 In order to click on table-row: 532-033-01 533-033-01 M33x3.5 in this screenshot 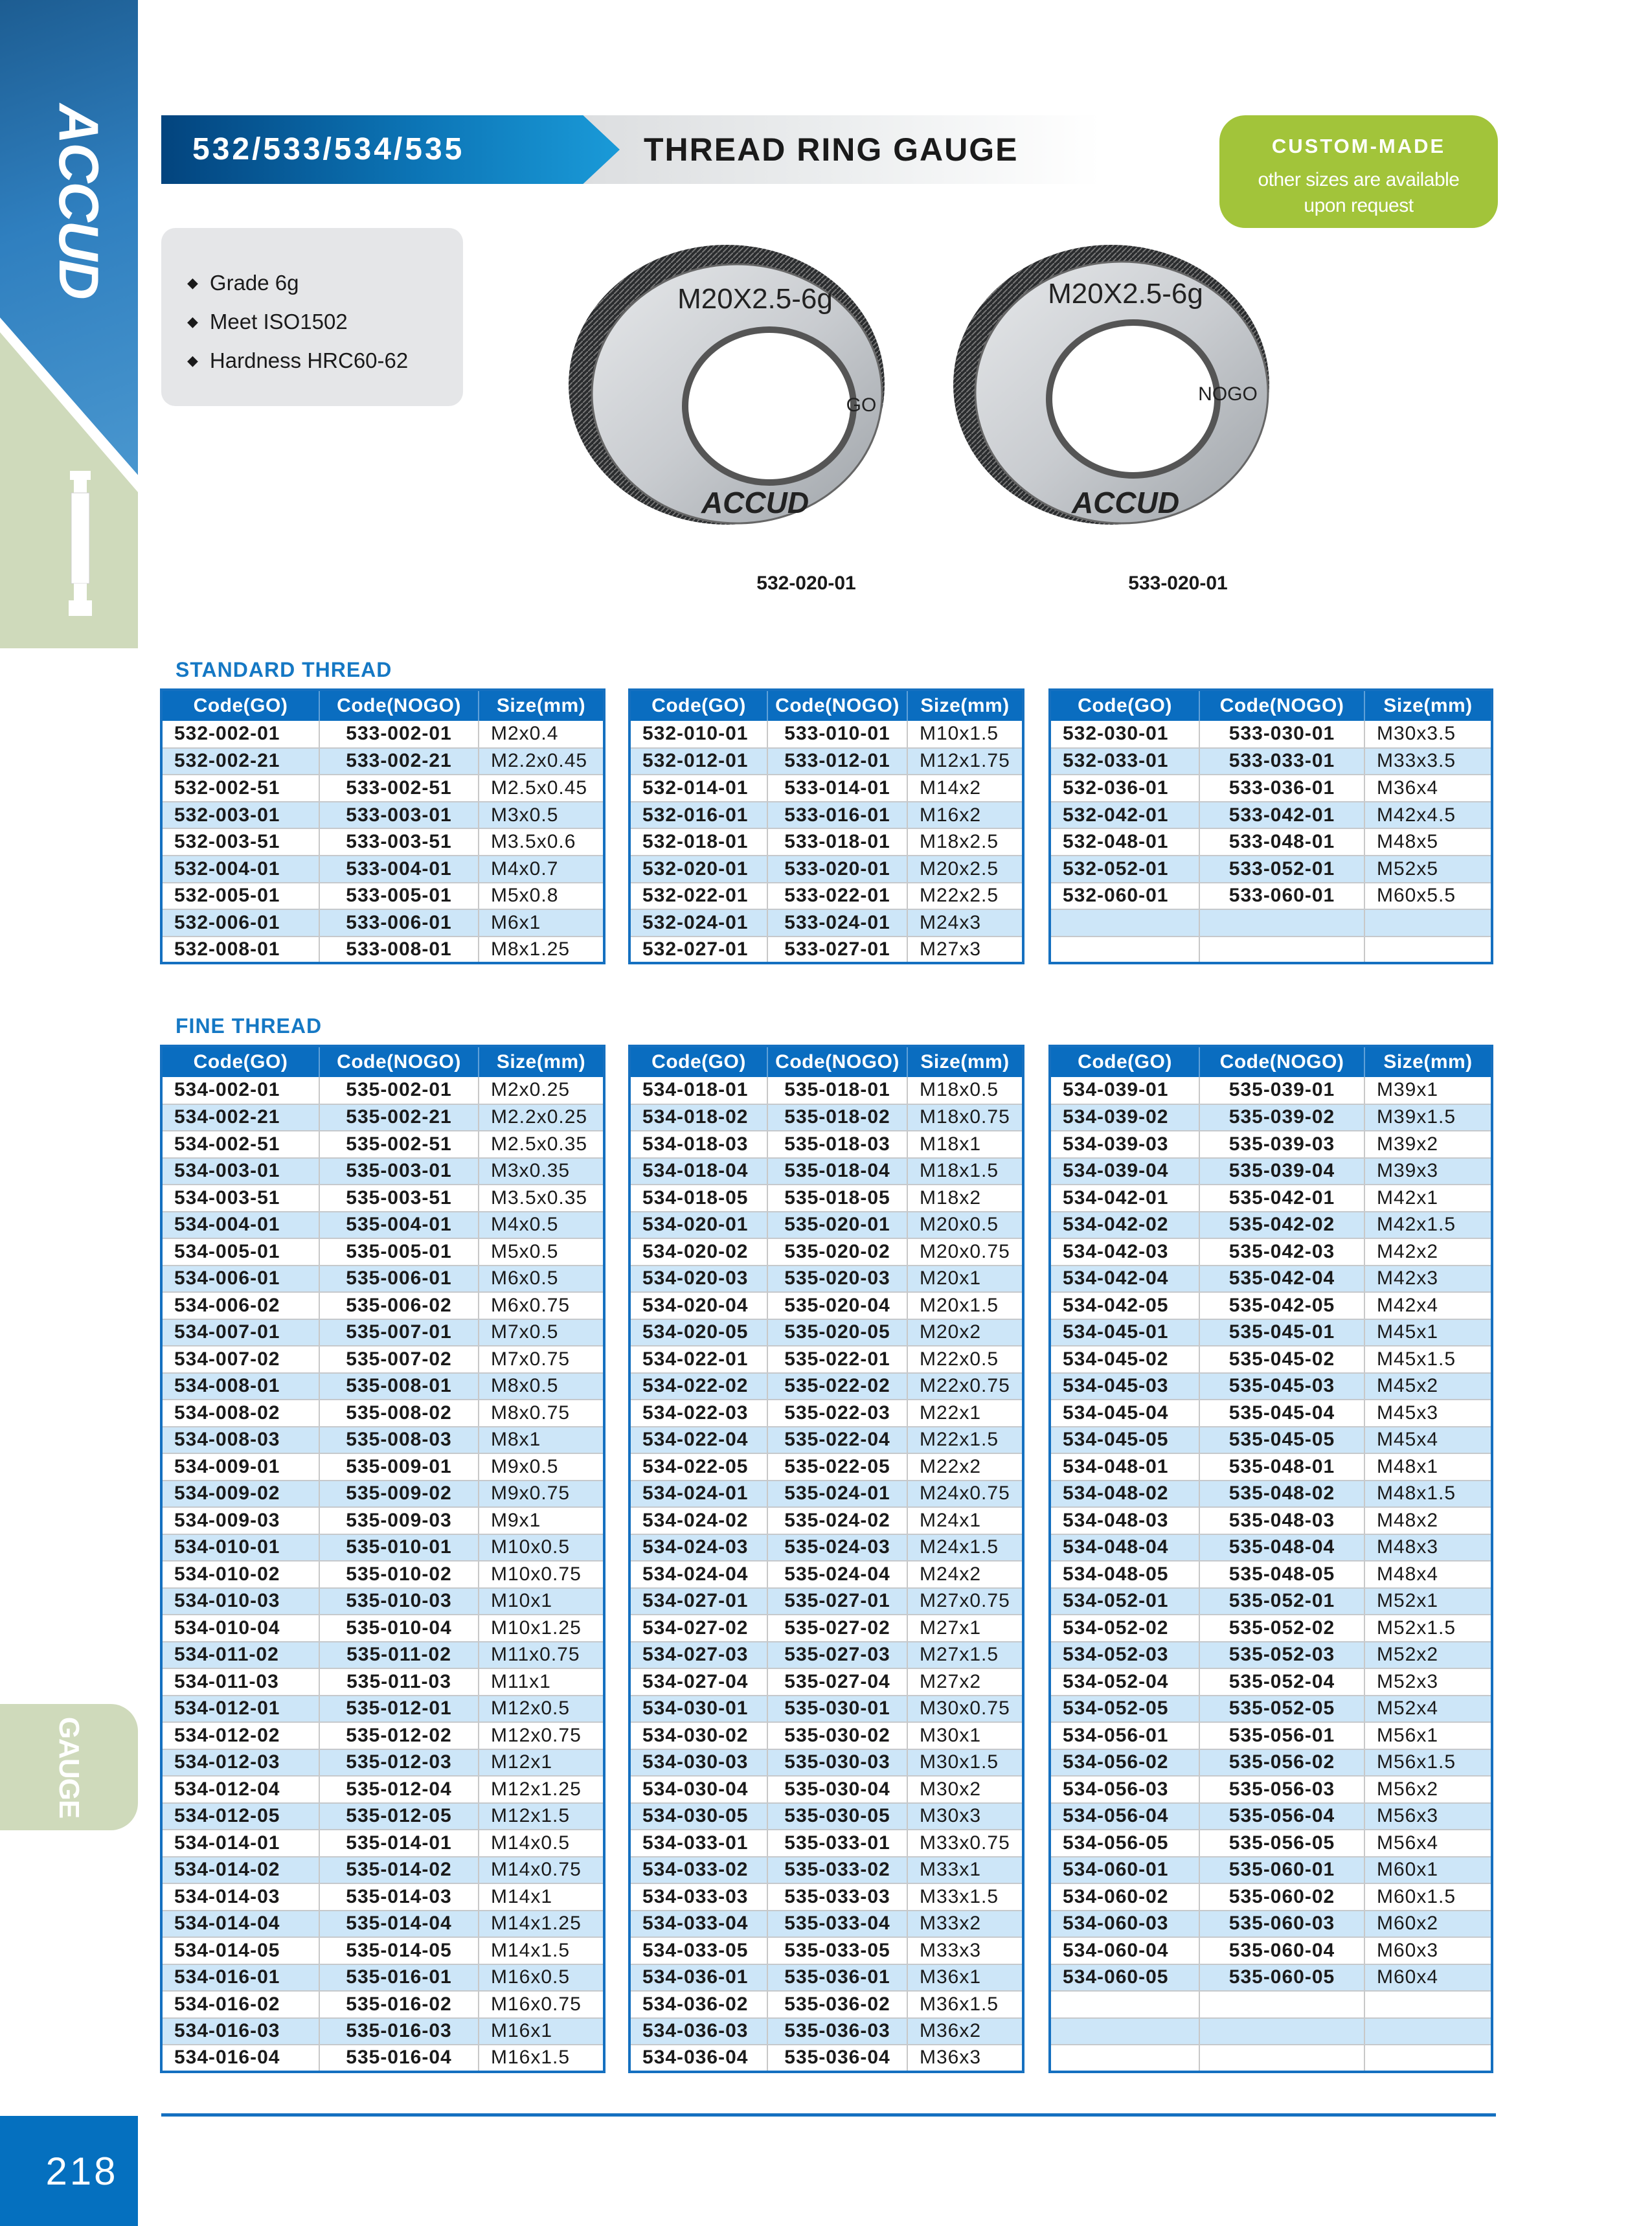, I will do `click(1271, 761)`.